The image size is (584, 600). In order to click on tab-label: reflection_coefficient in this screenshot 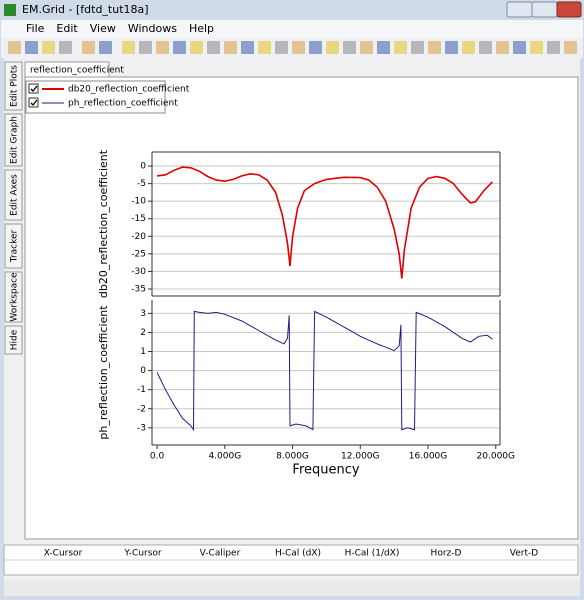, I will do `click(77, 71)`.